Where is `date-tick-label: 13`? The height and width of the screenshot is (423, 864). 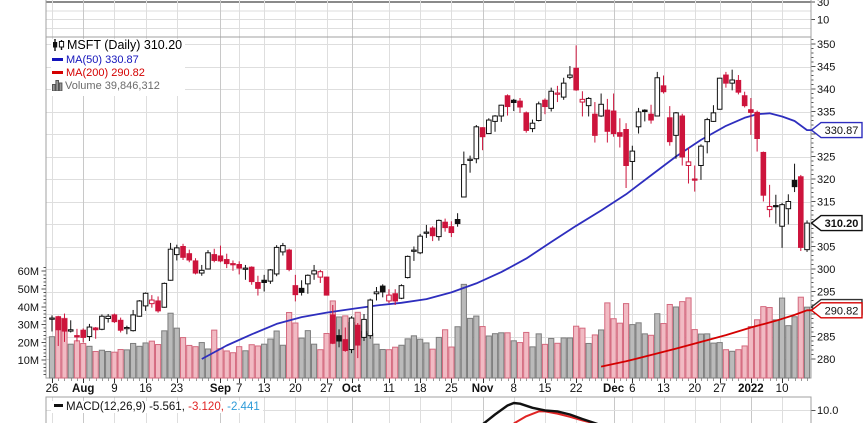
date-tick-label: 13 is located at coordinates (663, 389).